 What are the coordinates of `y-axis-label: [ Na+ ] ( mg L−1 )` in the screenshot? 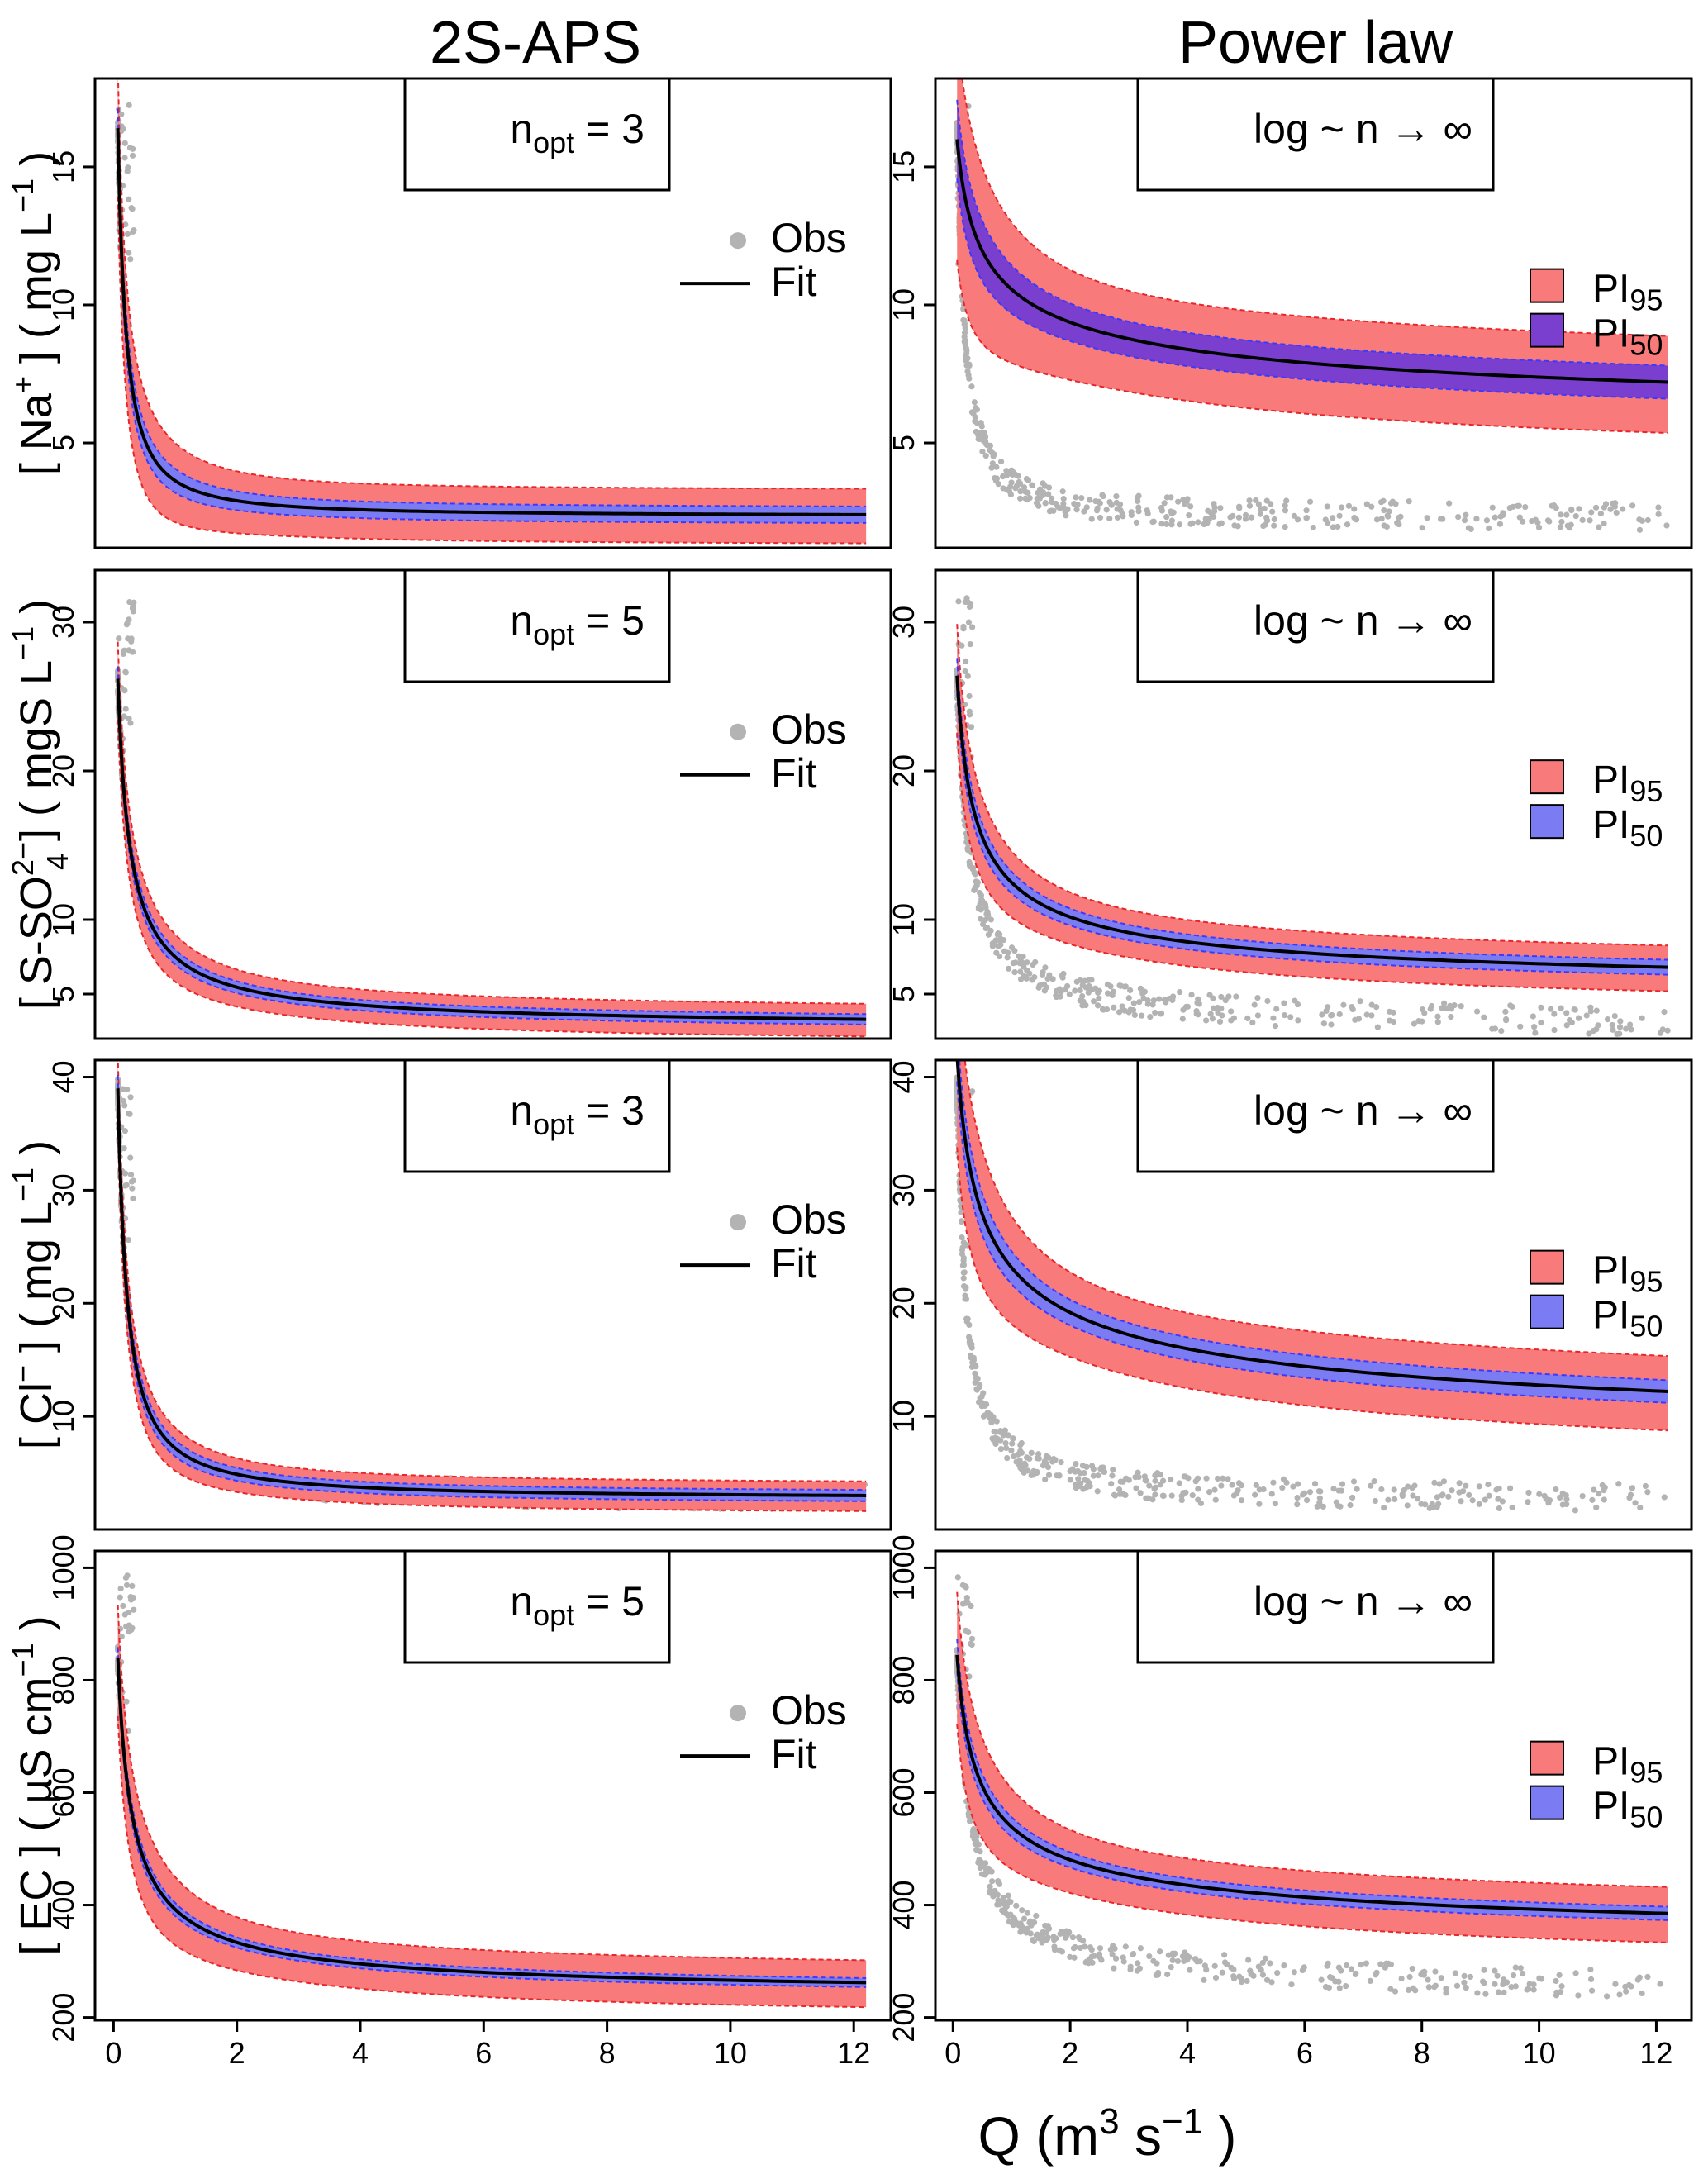 It's located at (33, 313).